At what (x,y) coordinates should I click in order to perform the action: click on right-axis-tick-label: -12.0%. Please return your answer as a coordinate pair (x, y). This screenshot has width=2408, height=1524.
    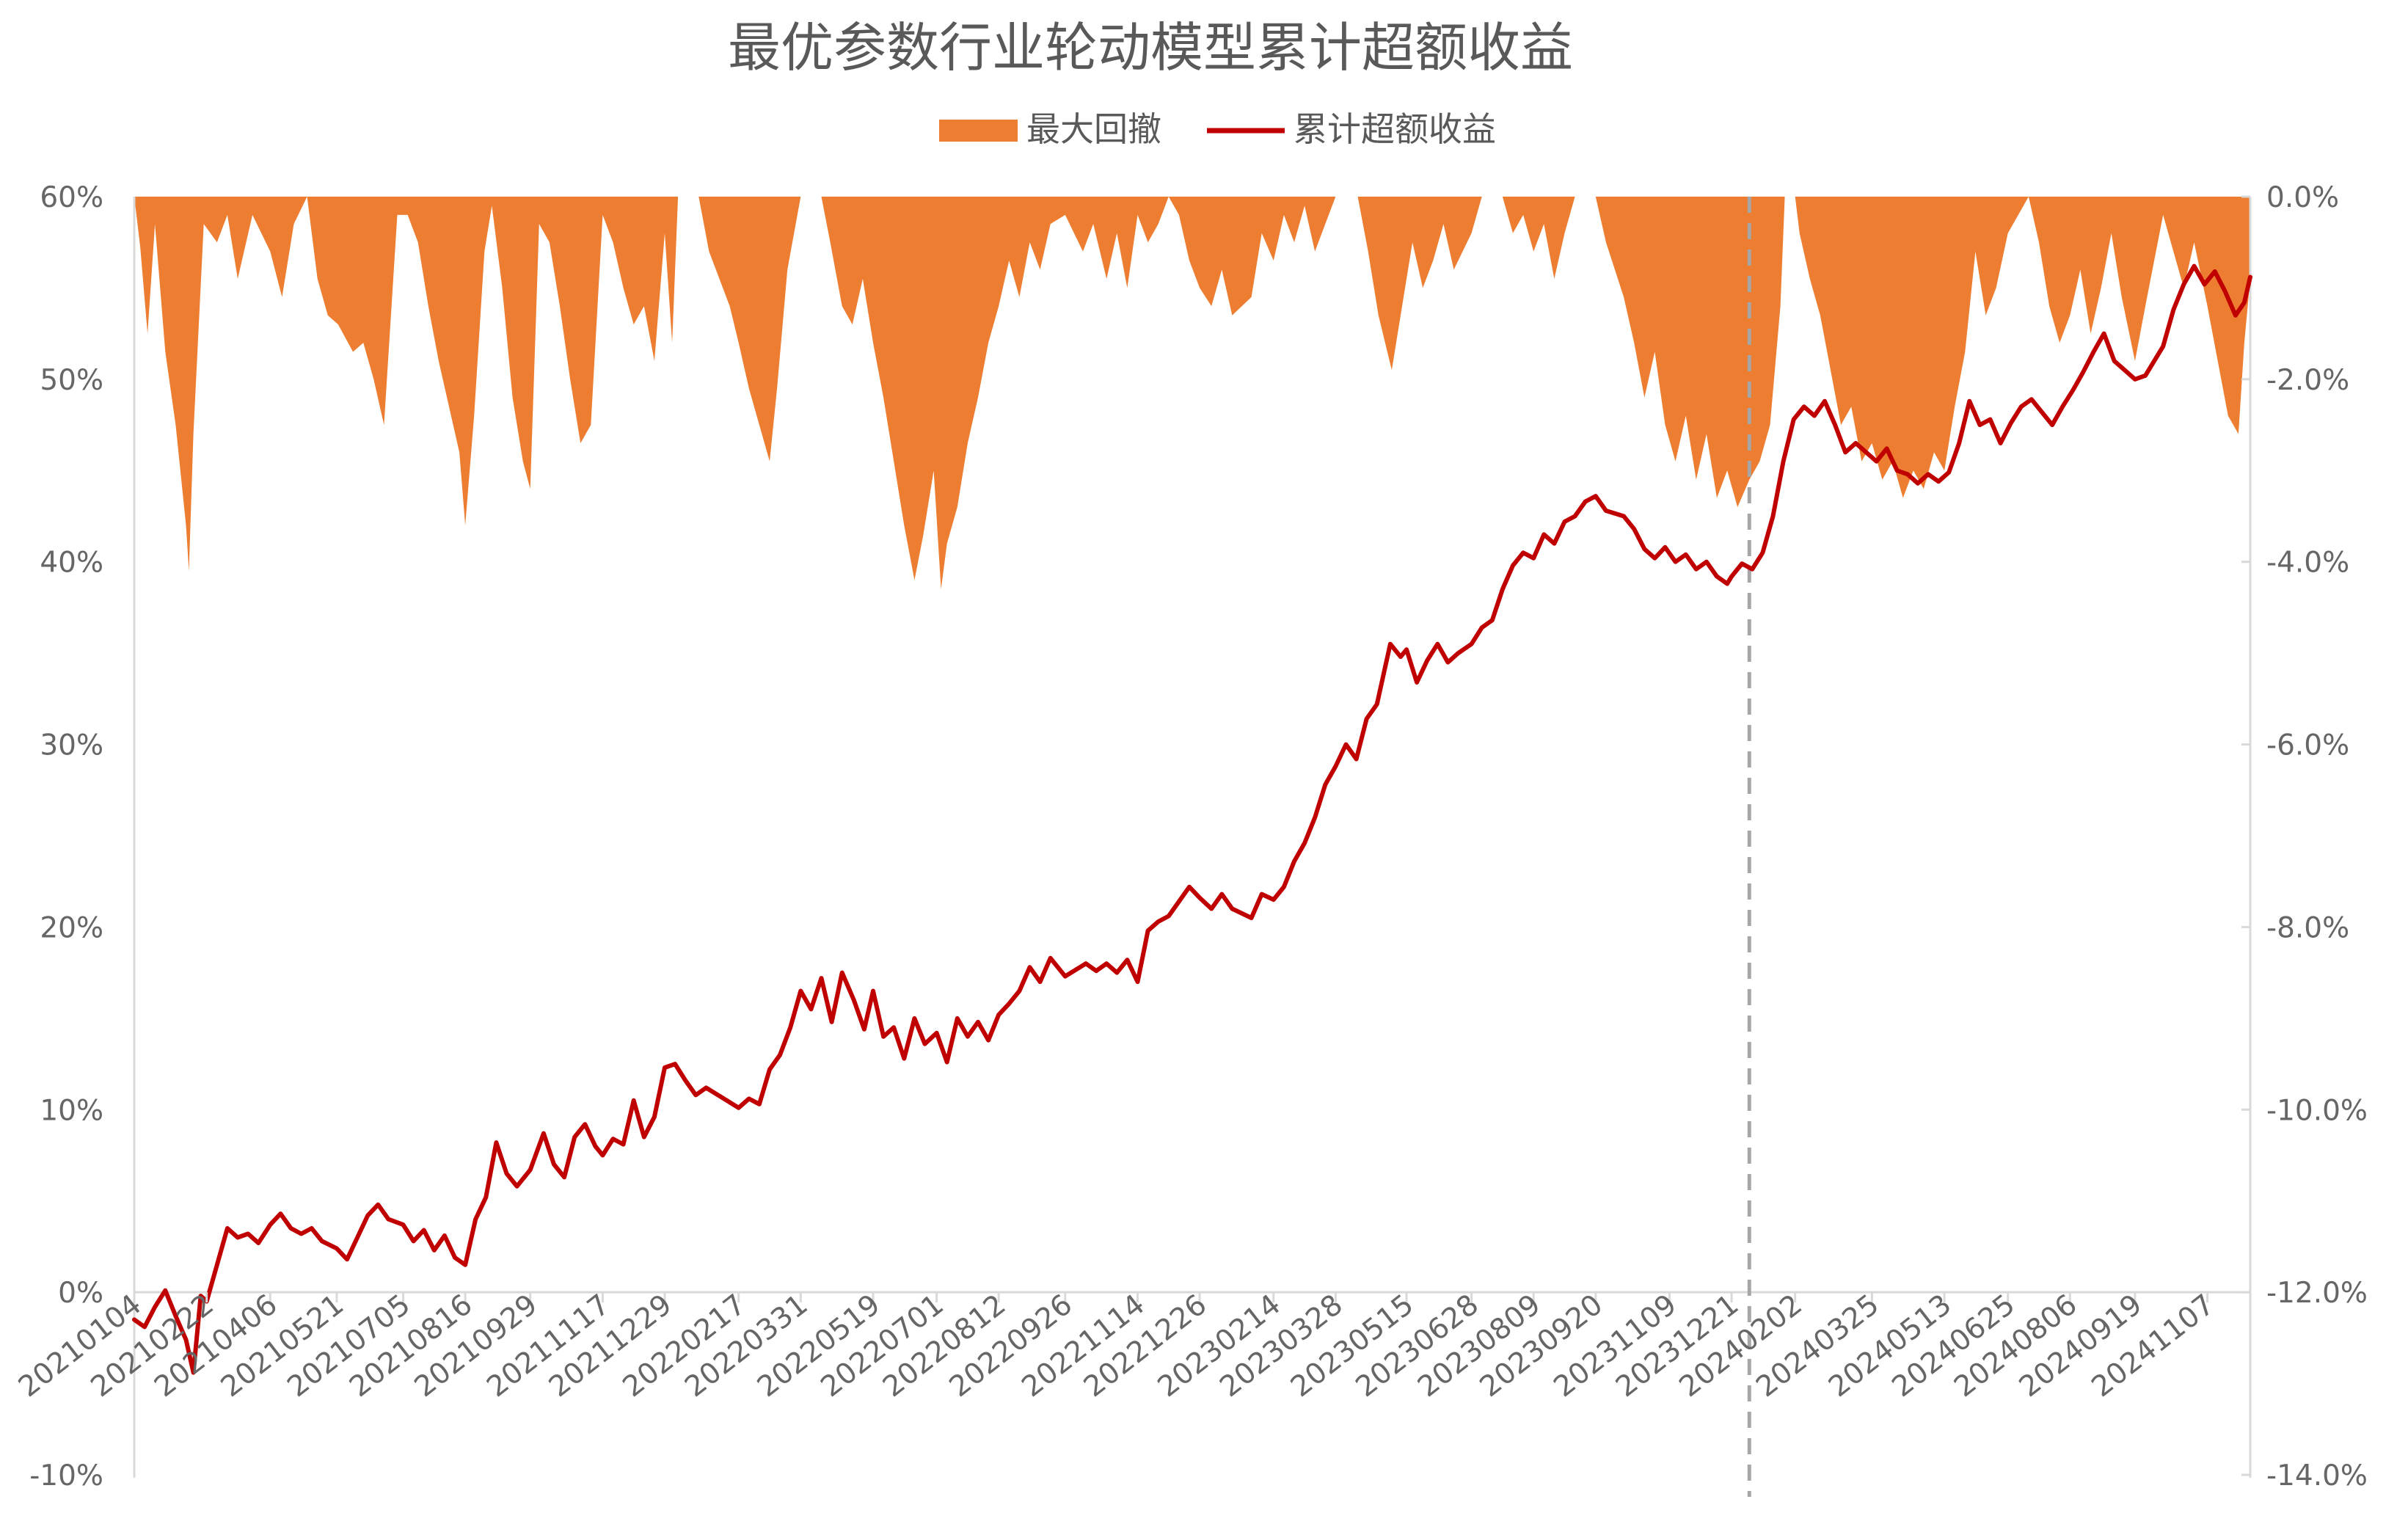
    Looking at the image, I should click on (2317, 1293).